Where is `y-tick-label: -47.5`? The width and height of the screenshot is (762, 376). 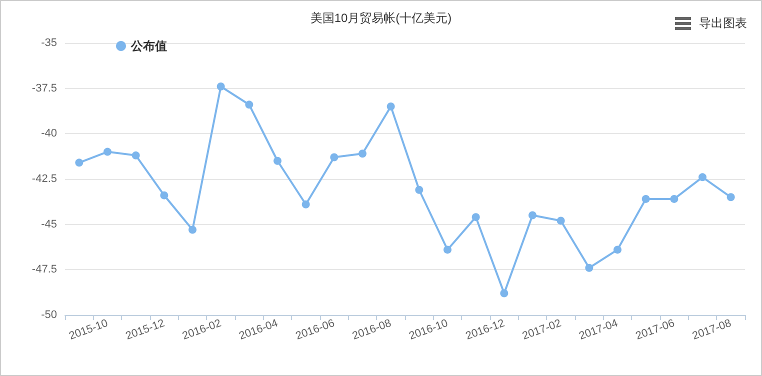 y-tick-label: -47.5 is located at coordinates (44, 270).